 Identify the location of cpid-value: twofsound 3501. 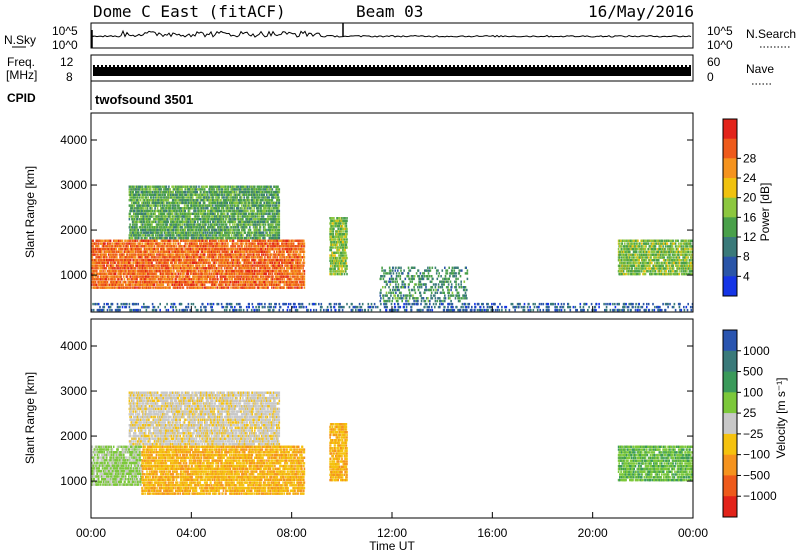
(144, 99).